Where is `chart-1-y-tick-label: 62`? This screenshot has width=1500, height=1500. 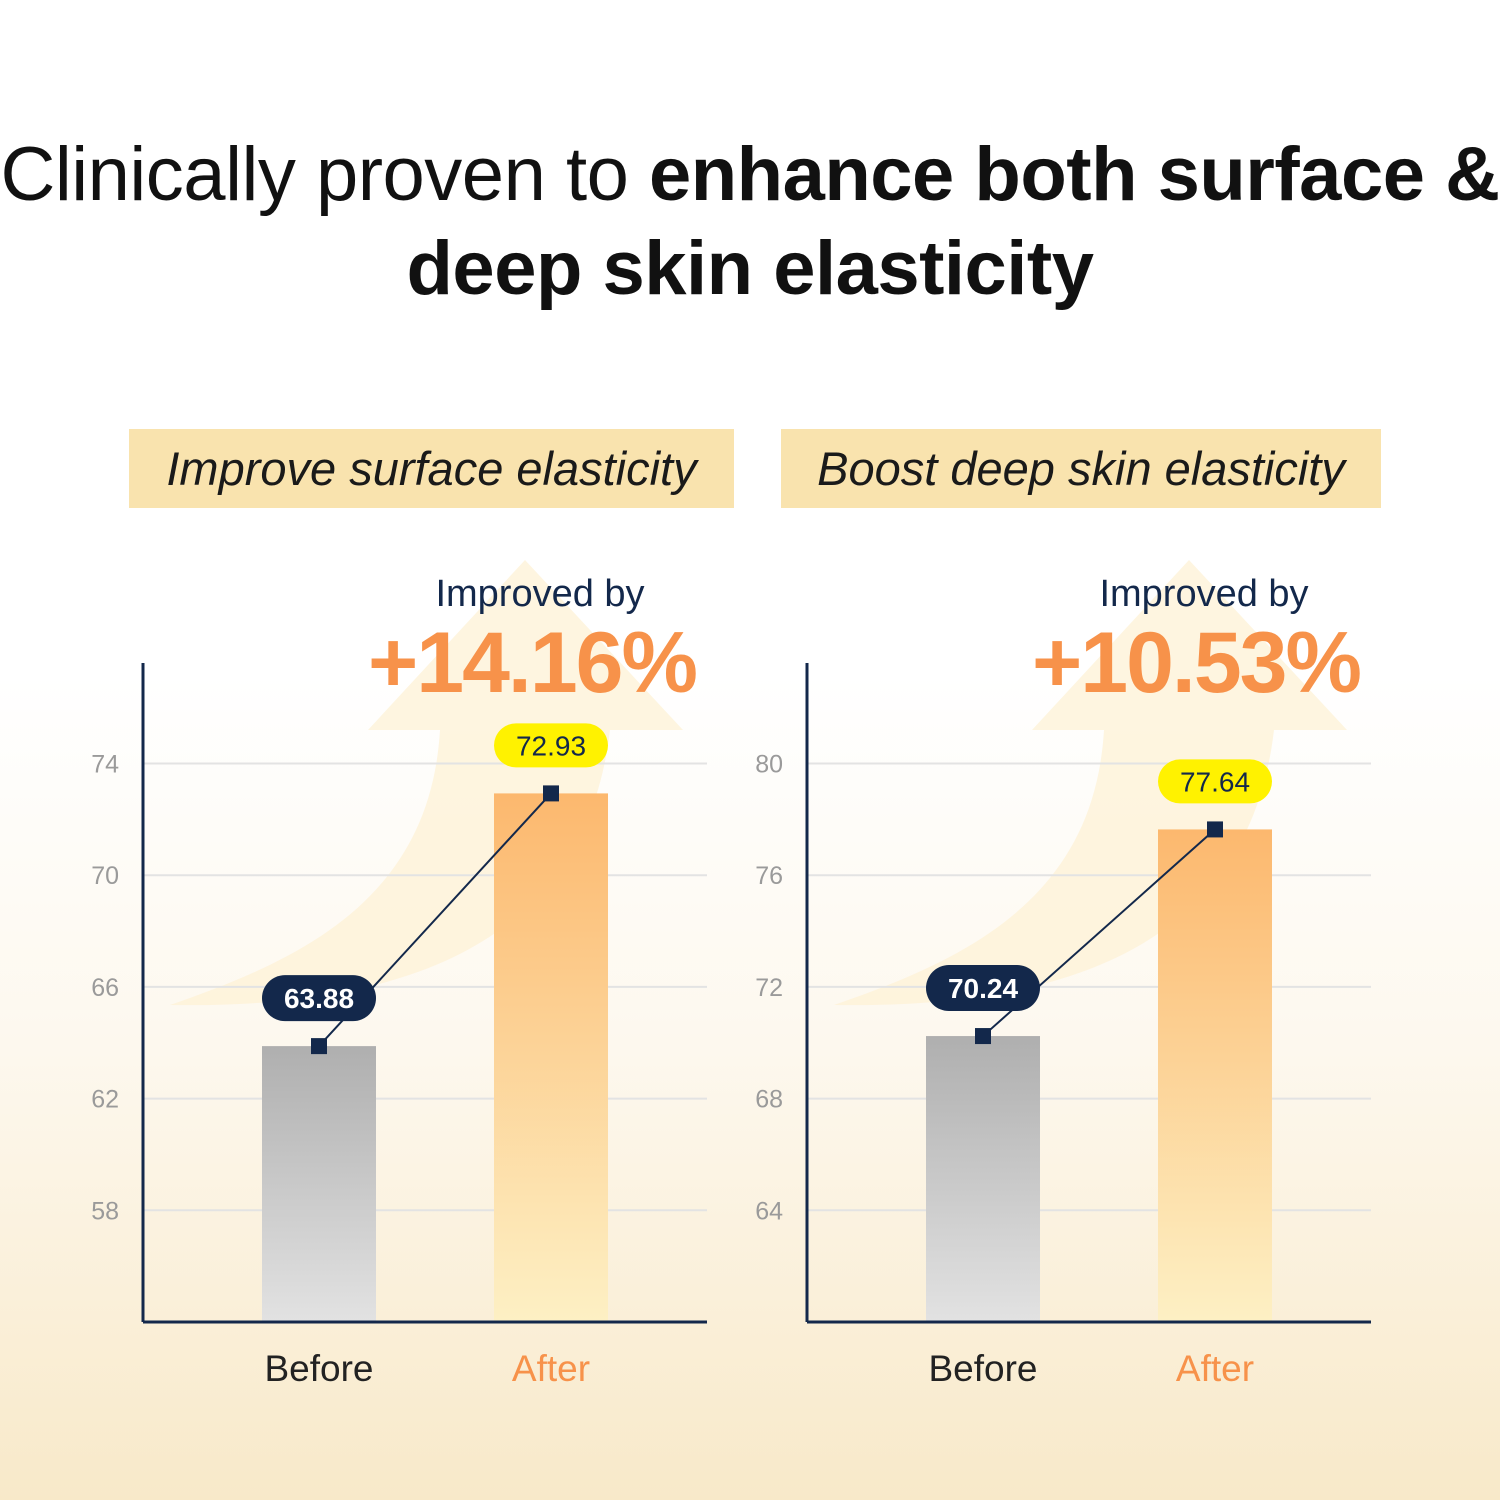
chart-1-y-tick-label: 62 is located at coordinates (105, 1100).